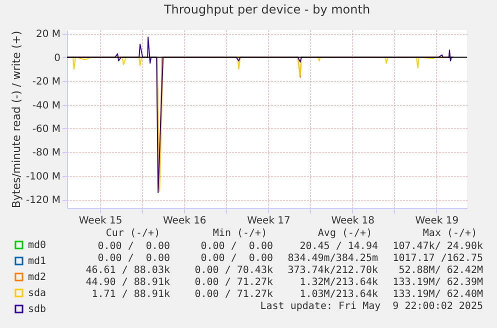 The width and height of the screenshot is (497, 328). I want to click on x-tick-label: Week 19, so click(437, 221).